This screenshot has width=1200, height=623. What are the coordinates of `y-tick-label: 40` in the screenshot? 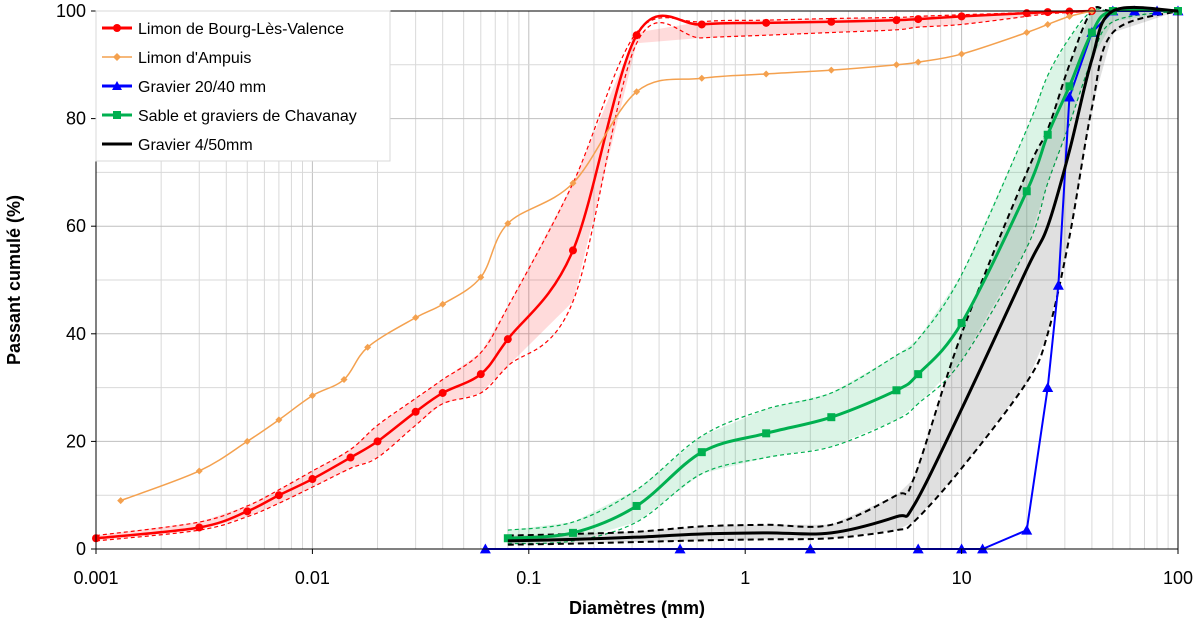 It's located at (76, 334).